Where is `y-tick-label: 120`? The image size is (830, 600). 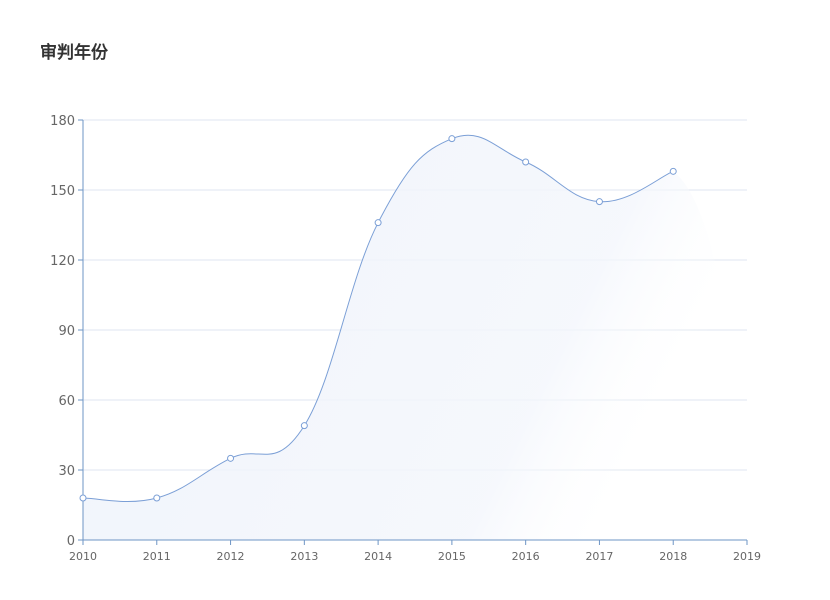 y-tick-label: 120 is located at coordinates (62, 261).